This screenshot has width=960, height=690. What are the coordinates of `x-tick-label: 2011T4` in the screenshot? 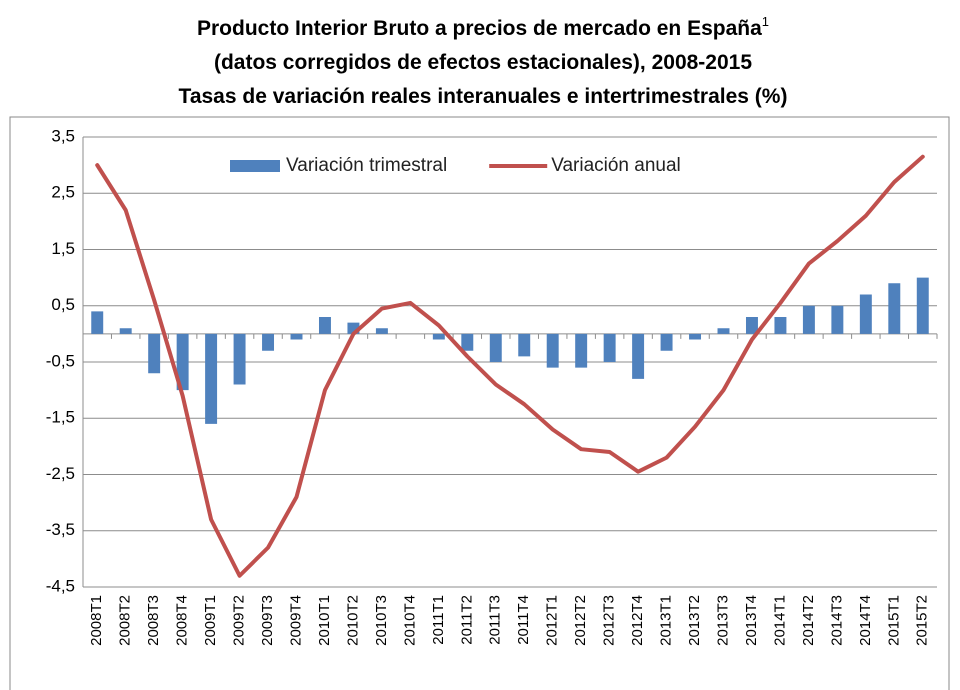 It's located at (523, 620).